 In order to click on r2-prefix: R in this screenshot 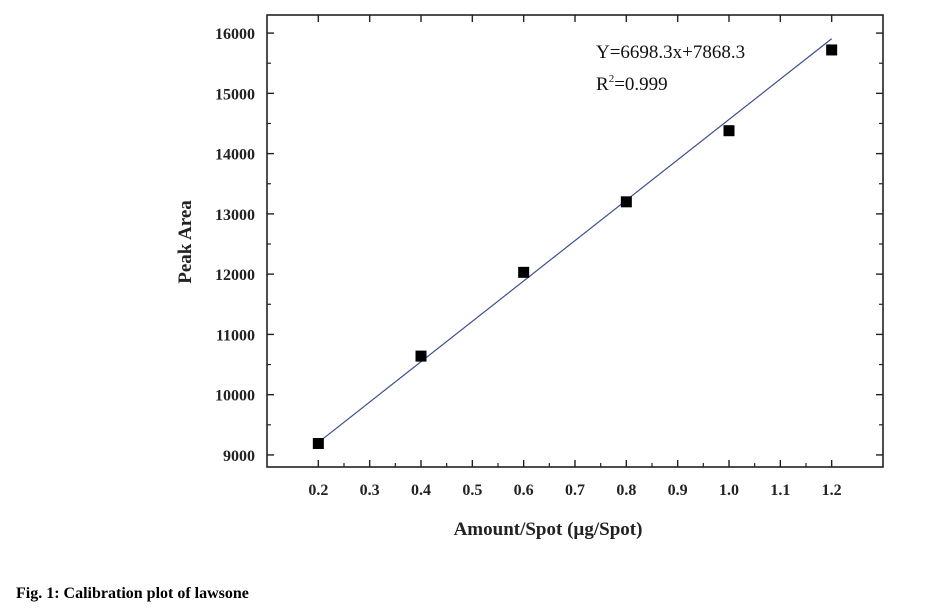, I will do `click(602, 84)`.